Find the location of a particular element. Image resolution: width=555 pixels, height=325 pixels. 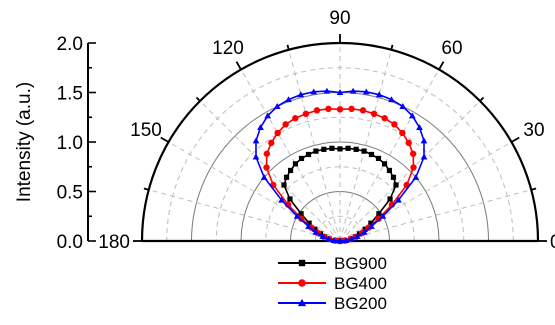

angular-tick-label: 120 is located at coordinates (228, 48).